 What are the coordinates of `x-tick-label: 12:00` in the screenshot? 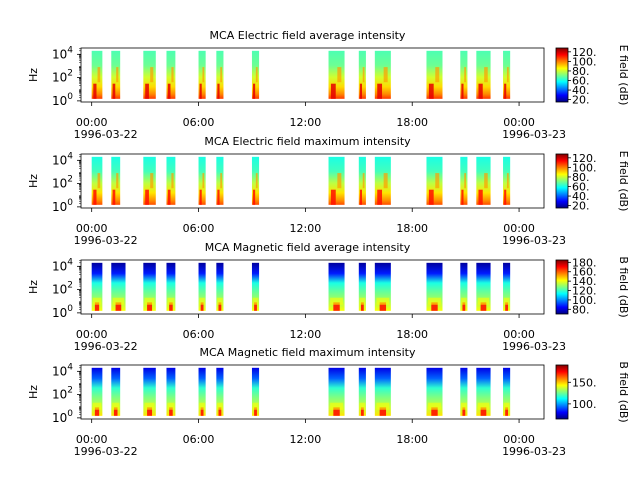 It's located at (306, 228).